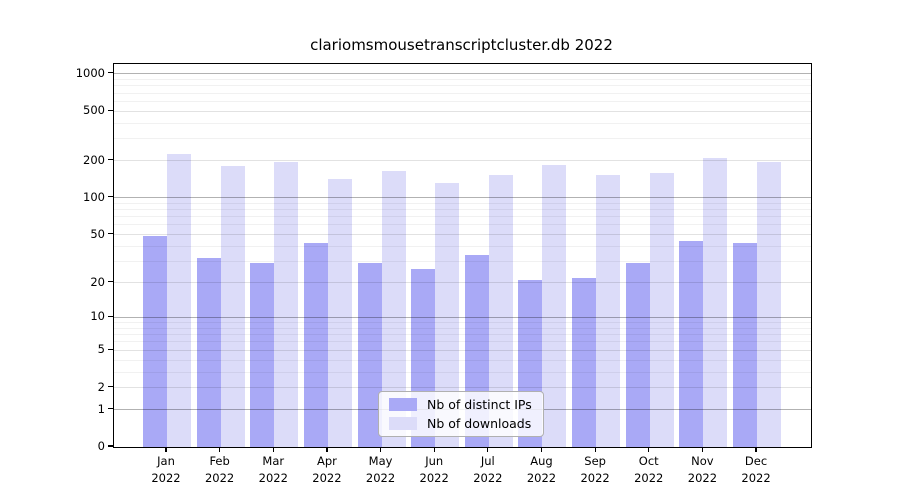 The width and height of the screenshot is (900, 500). Describe the element at coordinates (166, 469) in the screenshot. I see `x-tick-label-jan: Jan 2022` at that location.